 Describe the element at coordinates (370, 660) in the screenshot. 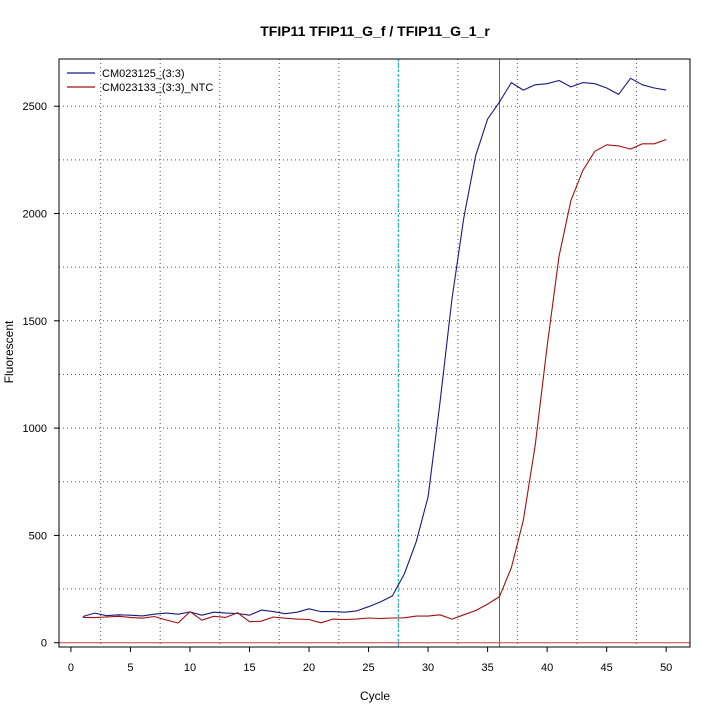

I see `x-axis: 0 5 10 15 20 25 30 35 40 45 50` at that location.